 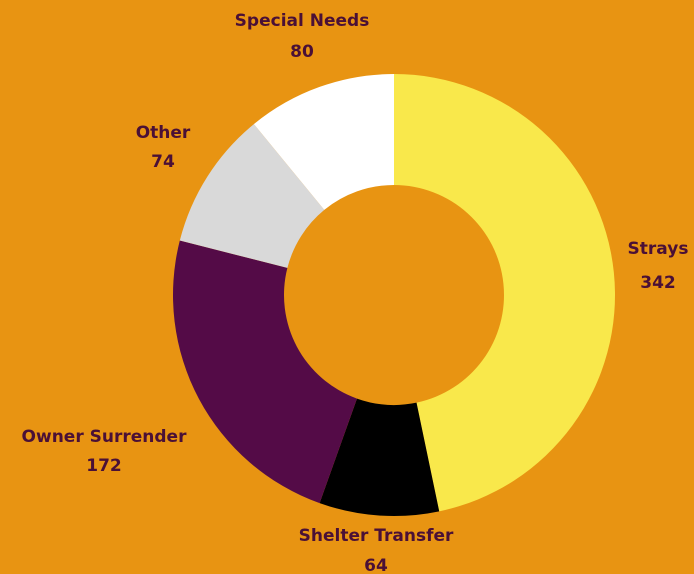 I want to click on slice-special-needs, so click(x=323, y=142).